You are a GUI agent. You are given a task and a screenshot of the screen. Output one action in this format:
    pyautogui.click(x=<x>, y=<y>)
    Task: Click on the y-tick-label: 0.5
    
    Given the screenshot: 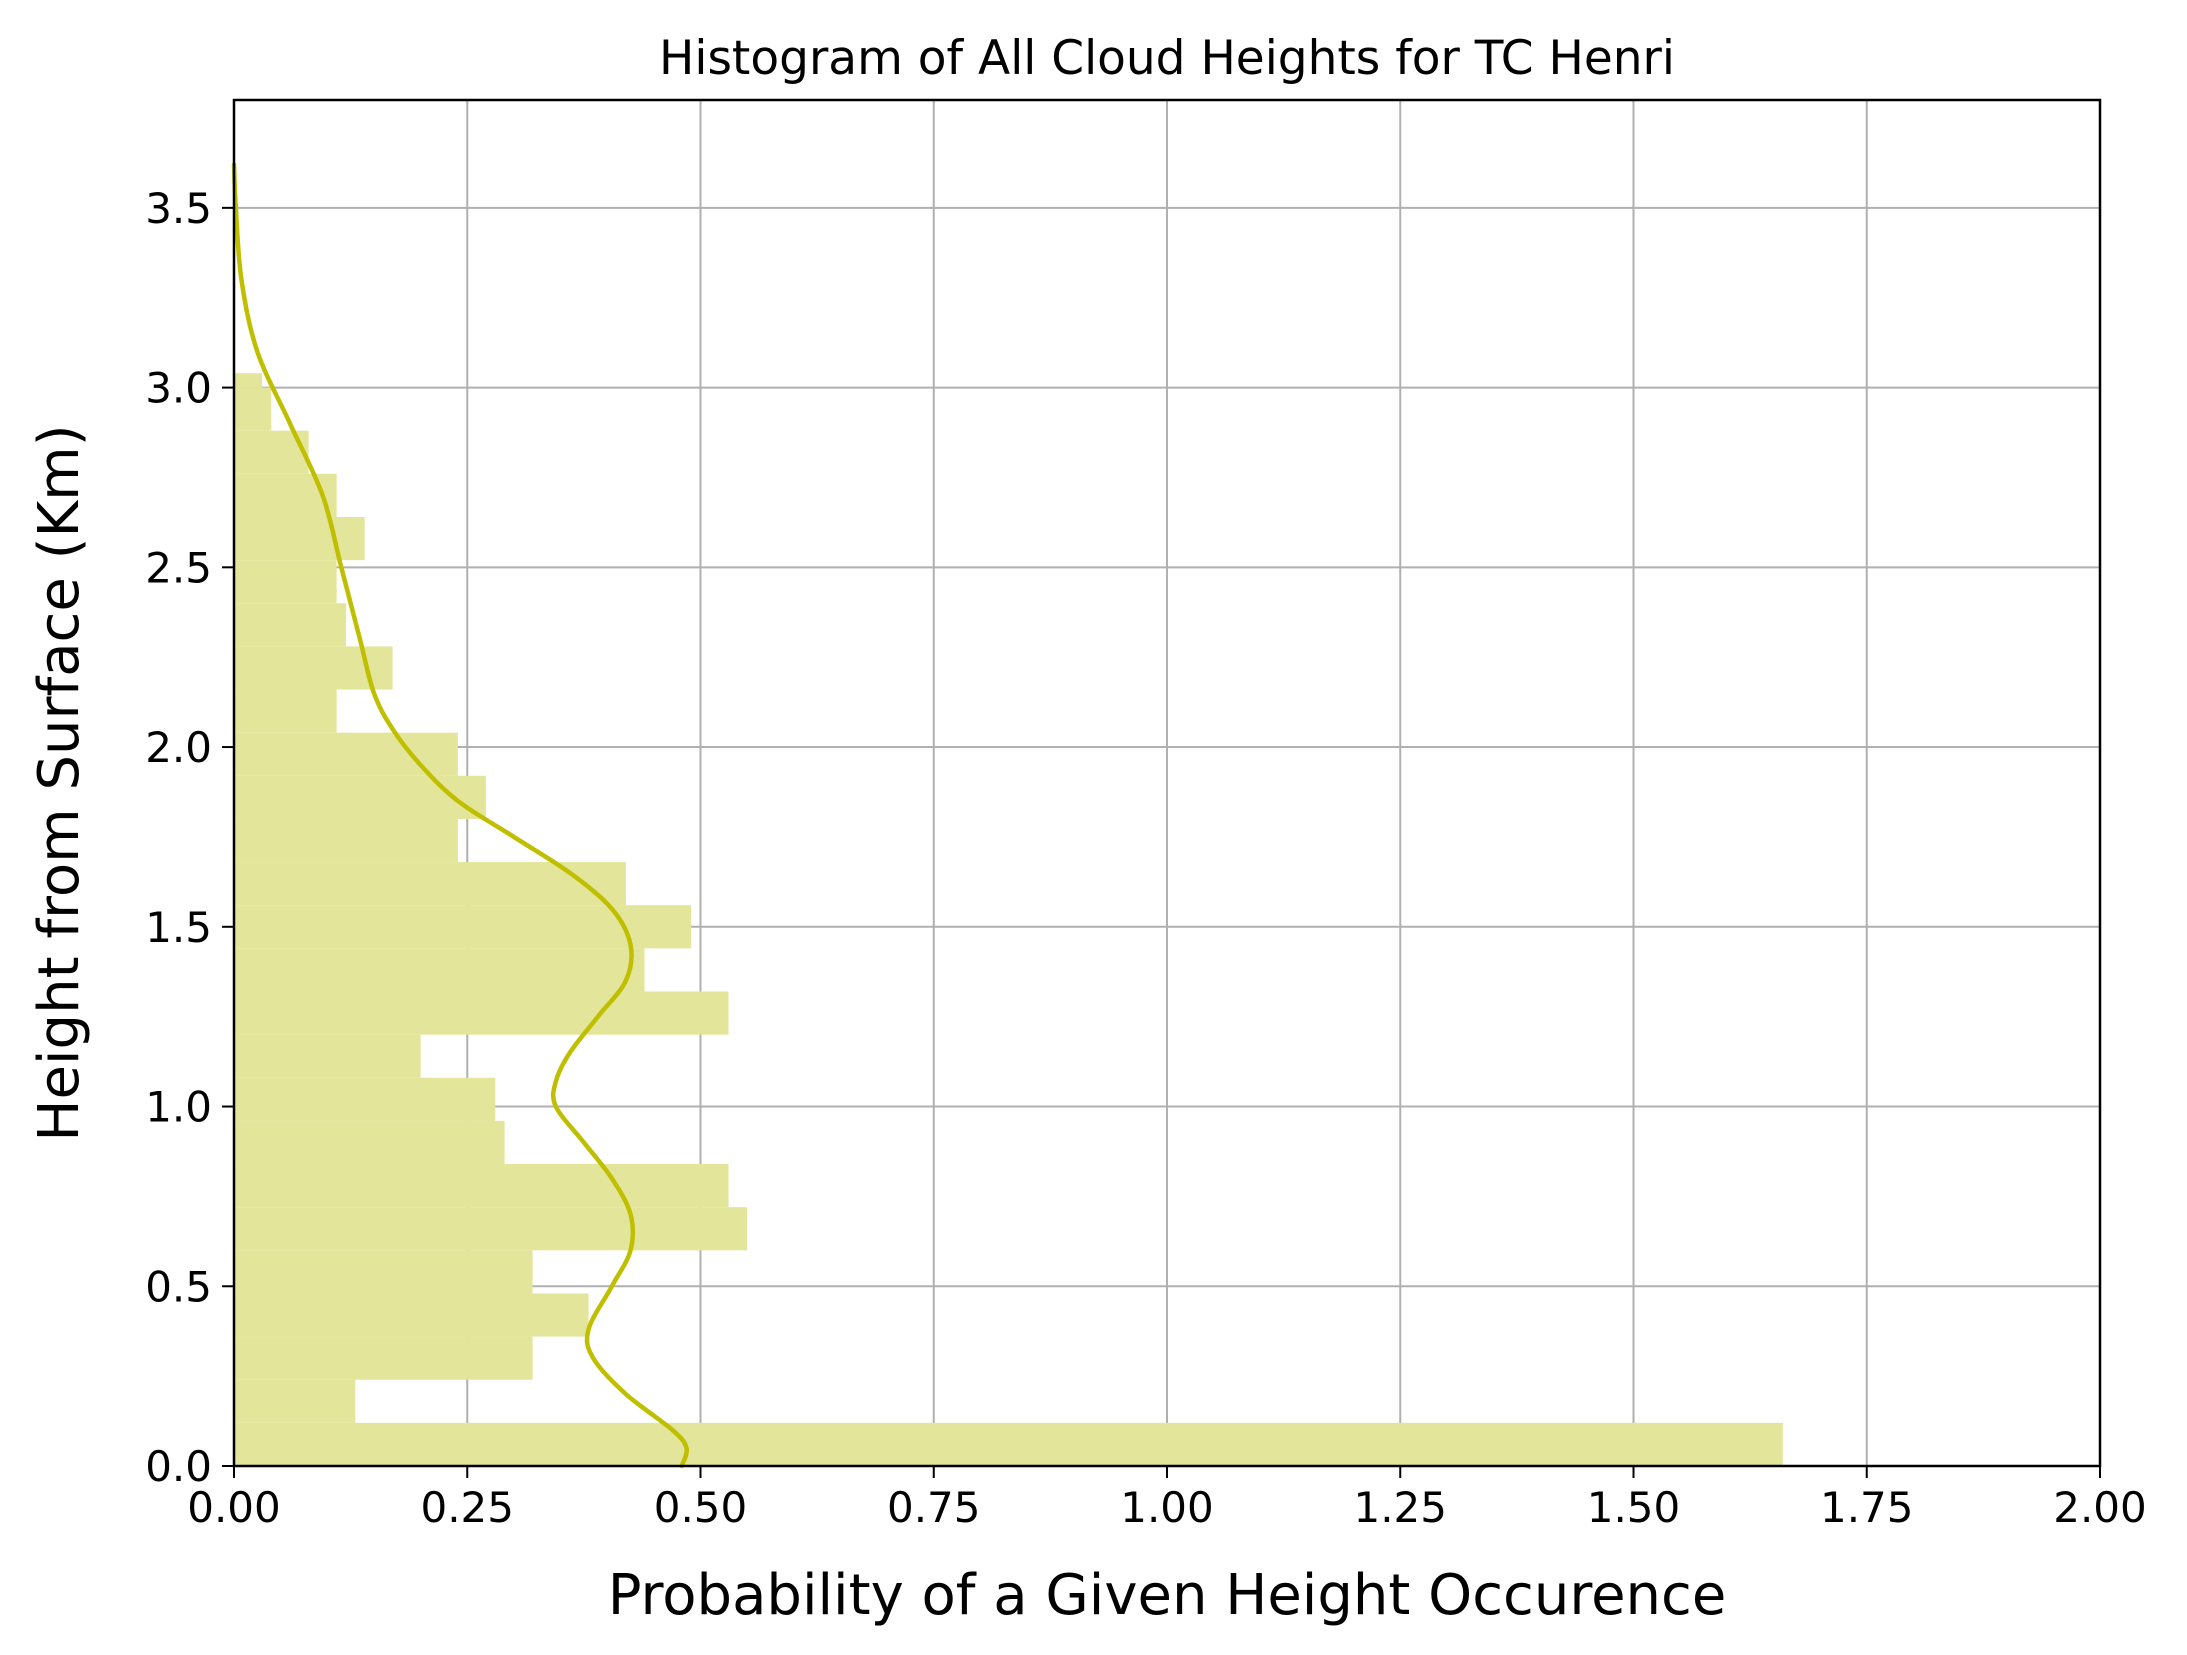 What is the action you would take?
    pyautogui.click(x=178, y=1286)
    